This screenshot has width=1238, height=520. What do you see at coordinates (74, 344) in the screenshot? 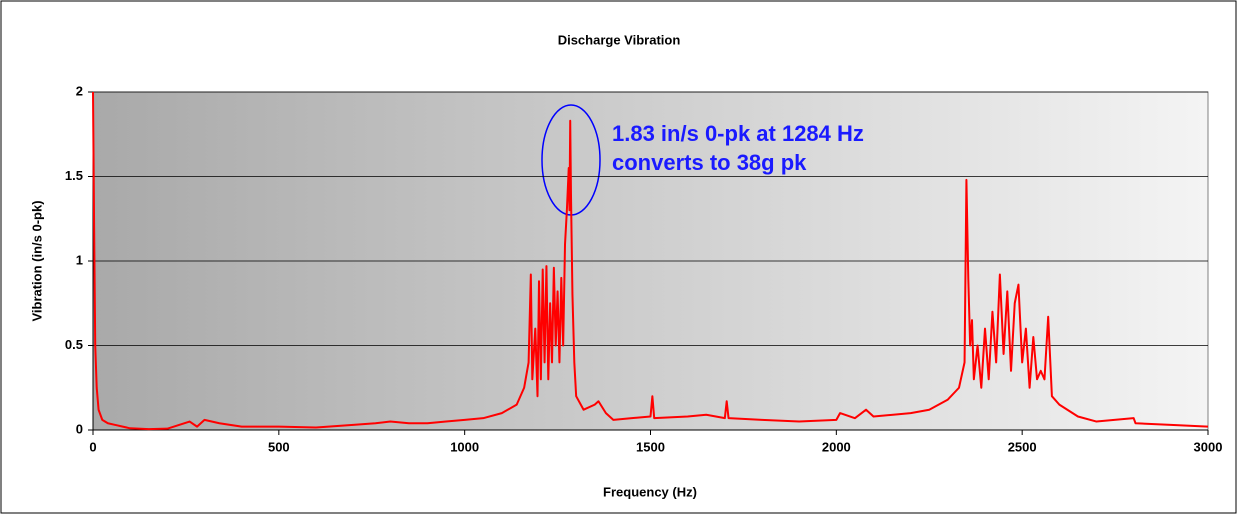
I see `y-tick-label: 0.5` at bounding box center [74, 344].